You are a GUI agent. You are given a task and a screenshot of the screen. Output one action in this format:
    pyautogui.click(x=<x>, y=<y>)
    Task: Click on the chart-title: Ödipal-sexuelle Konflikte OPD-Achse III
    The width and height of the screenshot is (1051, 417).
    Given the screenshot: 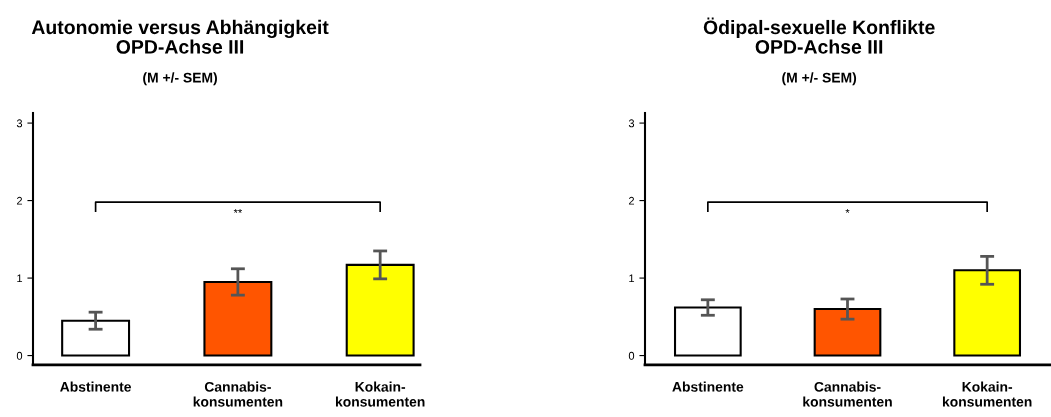 What is the action you would take?
    pyautogui.click(x=819, y=35)
    